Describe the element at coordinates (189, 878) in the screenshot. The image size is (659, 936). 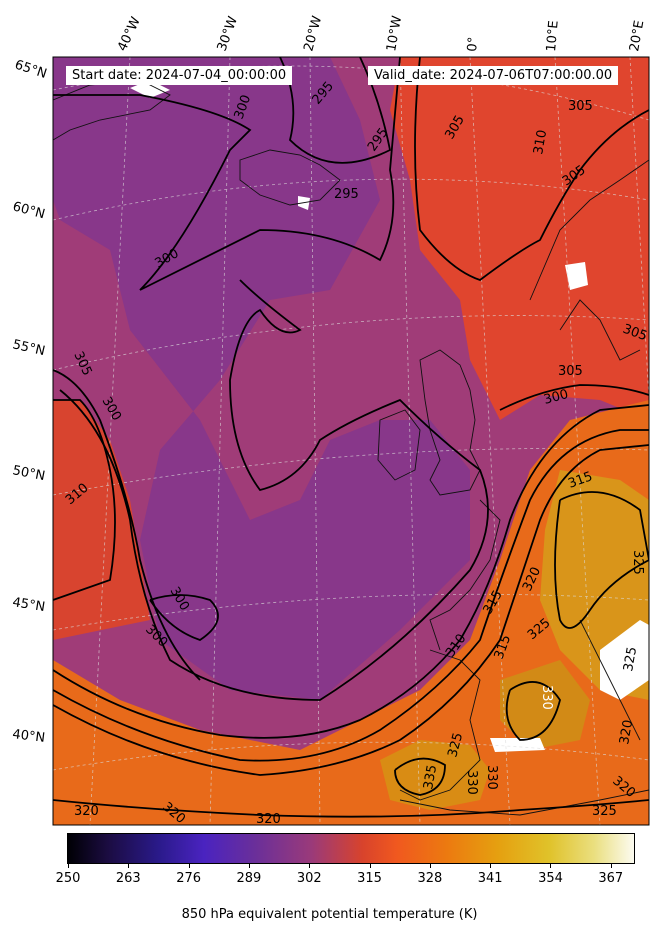
I see `colorbar-tick-label: 276` at that location.